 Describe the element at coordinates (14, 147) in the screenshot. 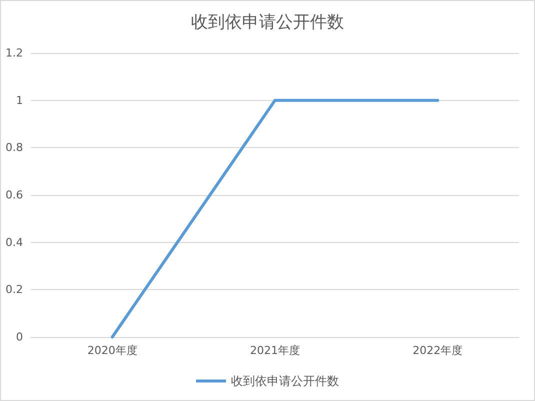

I see `y-tick-label: 0.8` at that location.